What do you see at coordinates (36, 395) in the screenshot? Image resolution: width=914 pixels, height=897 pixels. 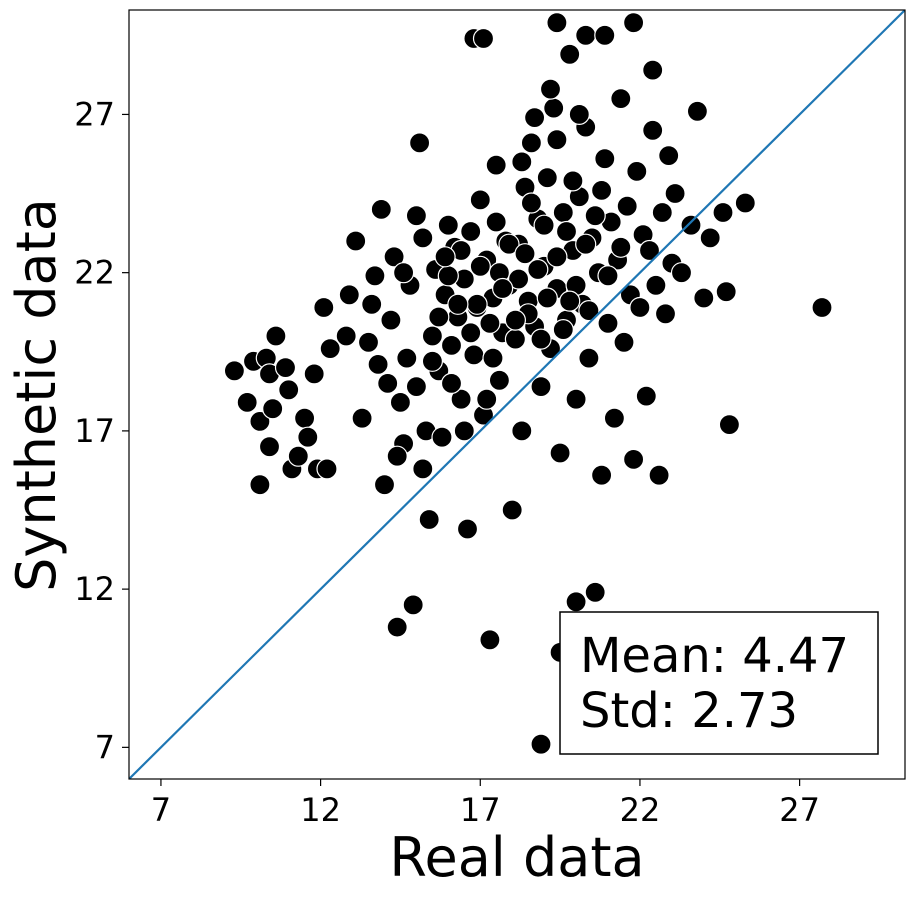 I see `y-axis-title: Synthetic data` at bounding box center [36, 395].